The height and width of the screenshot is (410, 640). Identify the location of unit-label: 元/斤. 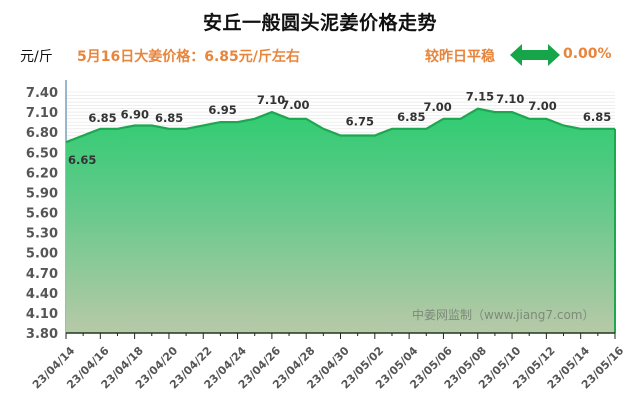
(36, 57).